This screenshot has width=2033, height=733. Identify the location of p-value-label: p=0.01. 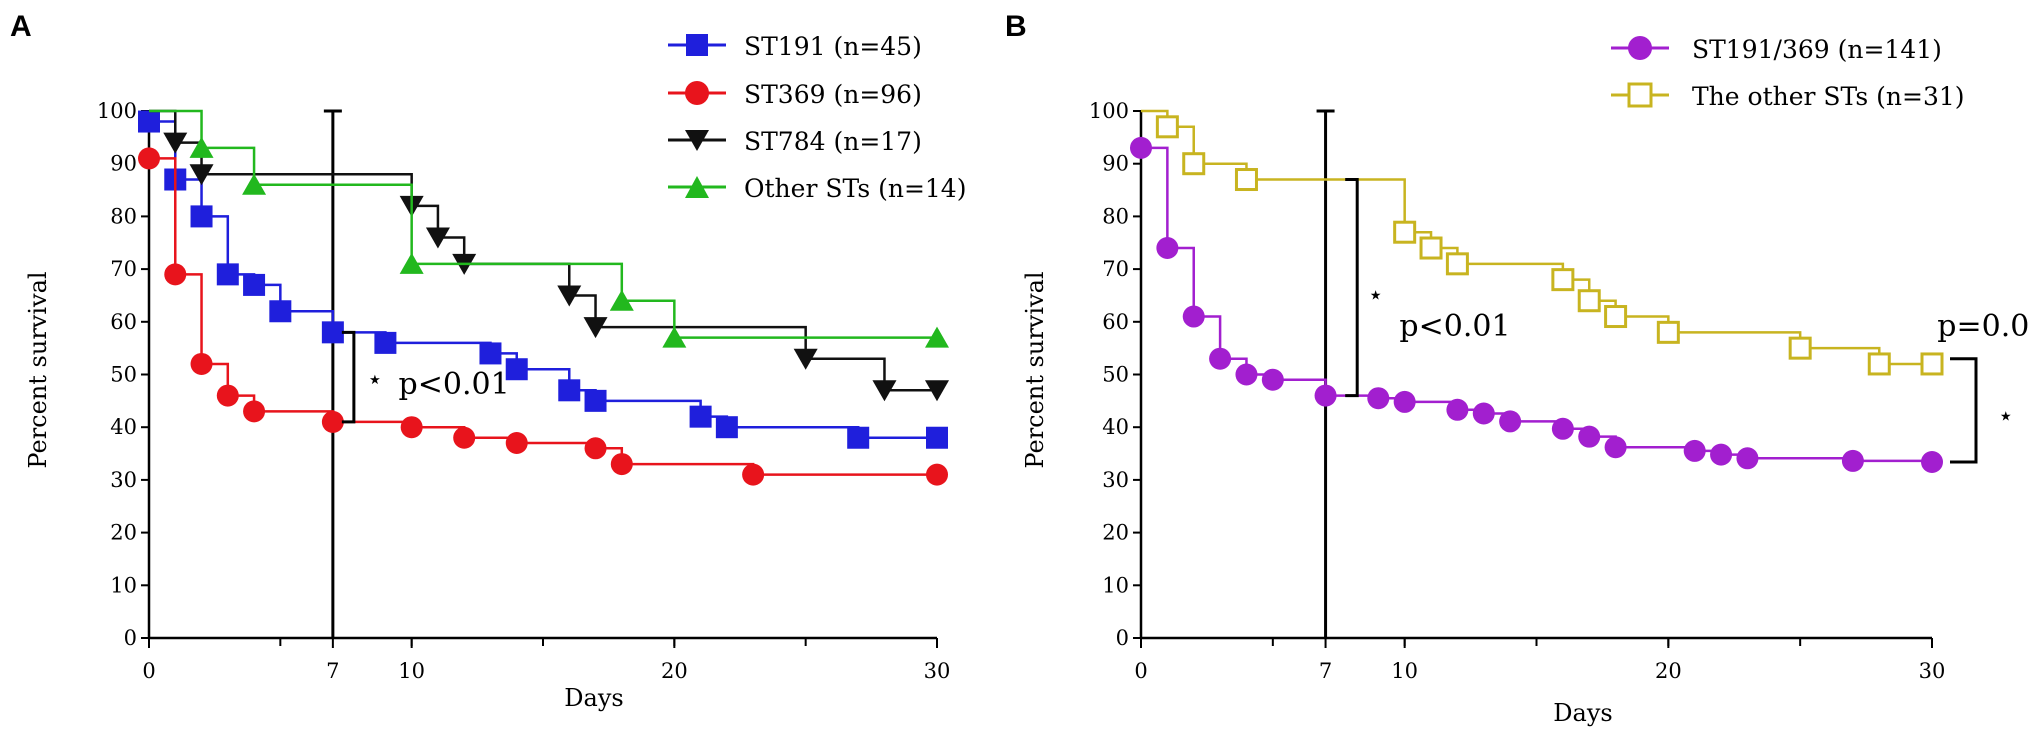
(1985, 326).